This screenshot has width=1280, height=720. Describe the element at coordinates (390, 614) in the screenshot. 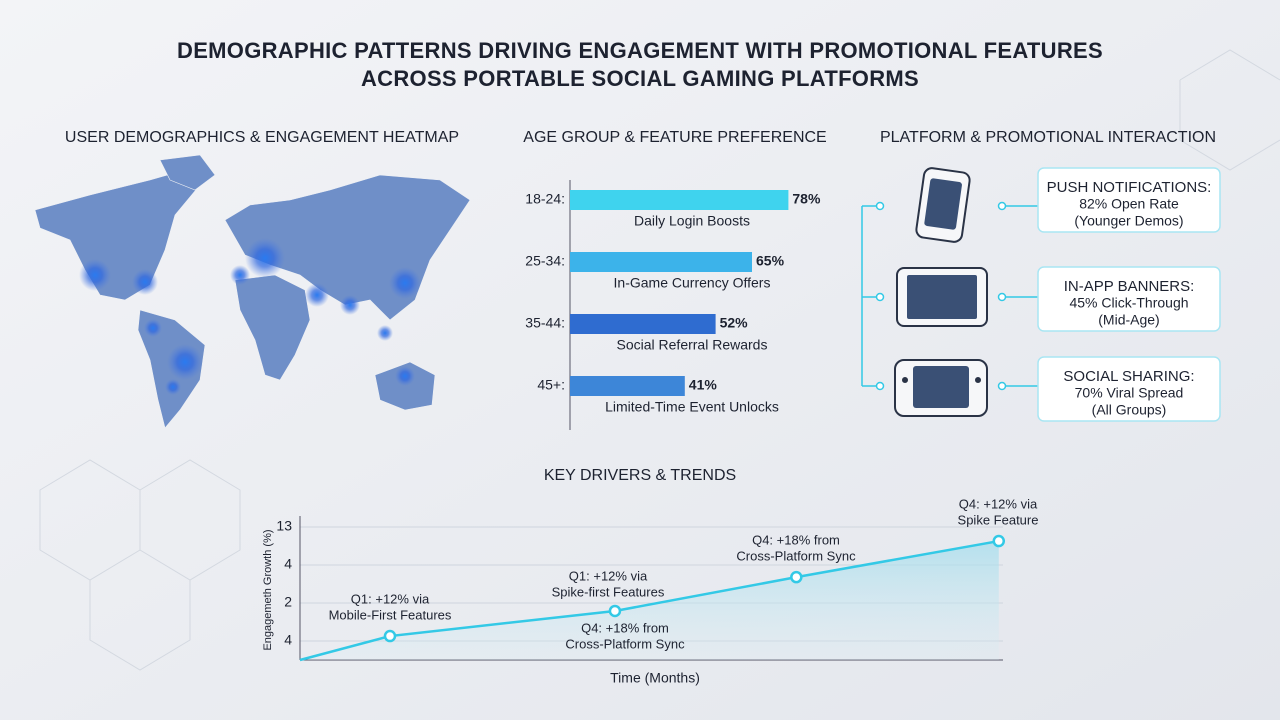

I see `annotation: Mobile-First Features` at that location.